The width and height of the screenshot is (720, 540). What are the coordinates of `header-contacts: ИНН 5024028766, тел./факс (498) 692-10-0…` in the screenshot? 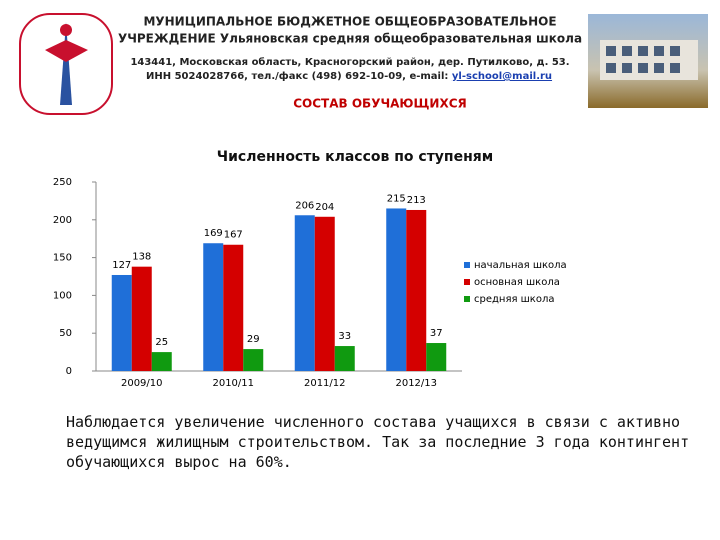 It's located at (349, 76).